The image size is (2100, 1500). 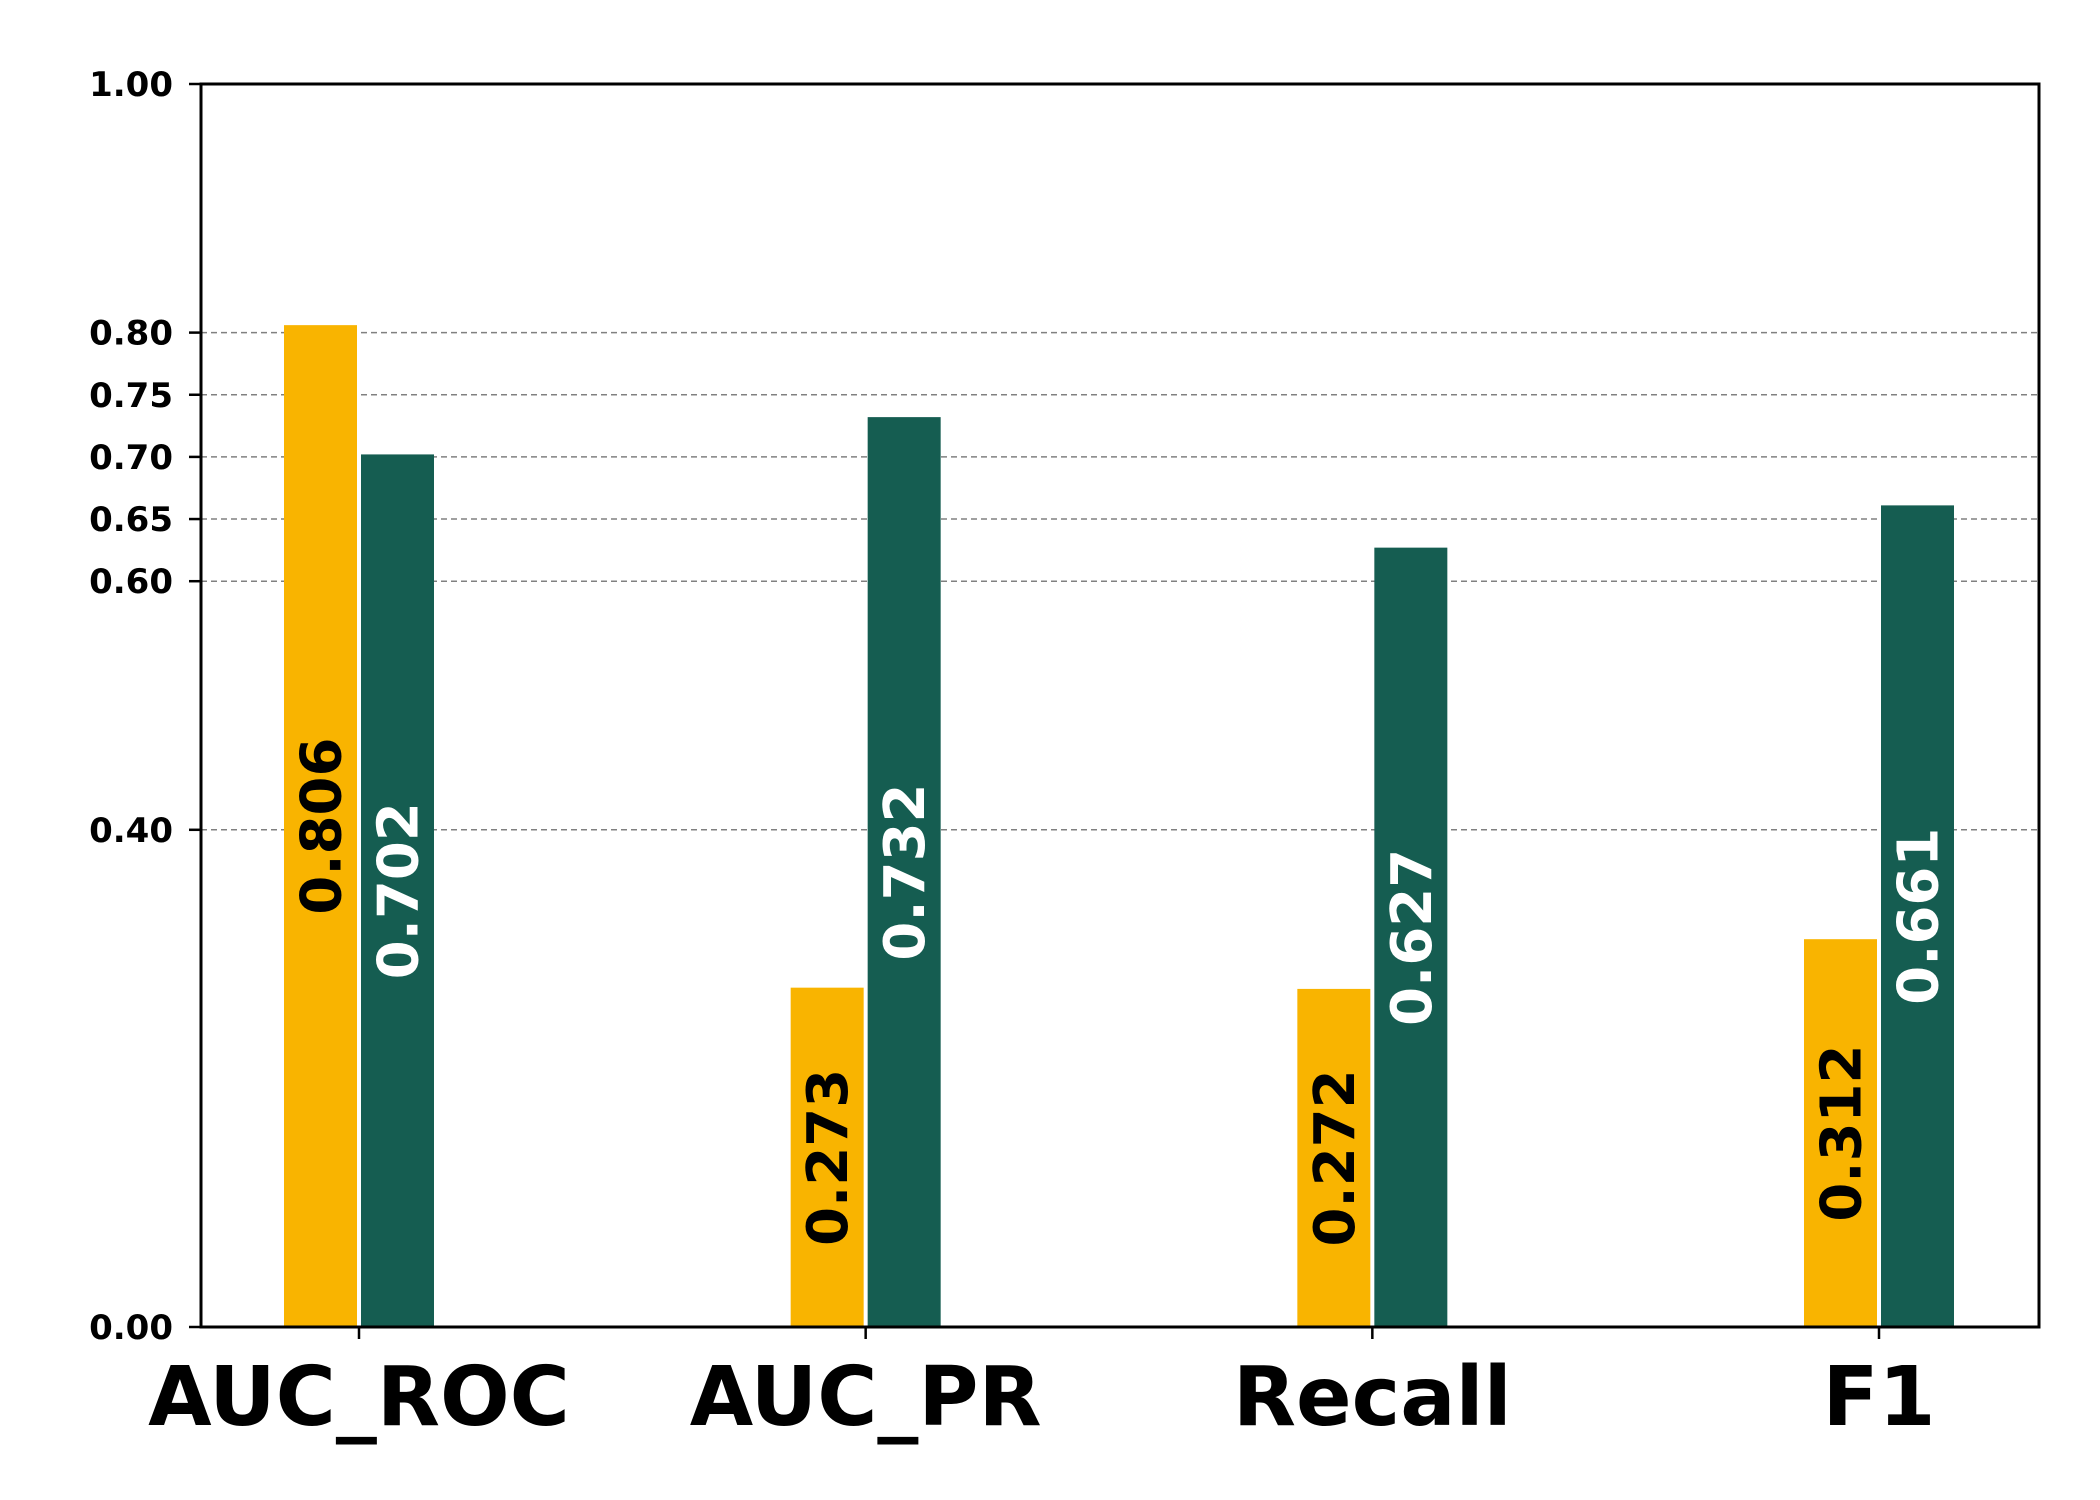 What do you see at coordinates (1878, 1397) in the screenshot?
I see `x-tick-label: F1` at bounding box center [1878, 1397].